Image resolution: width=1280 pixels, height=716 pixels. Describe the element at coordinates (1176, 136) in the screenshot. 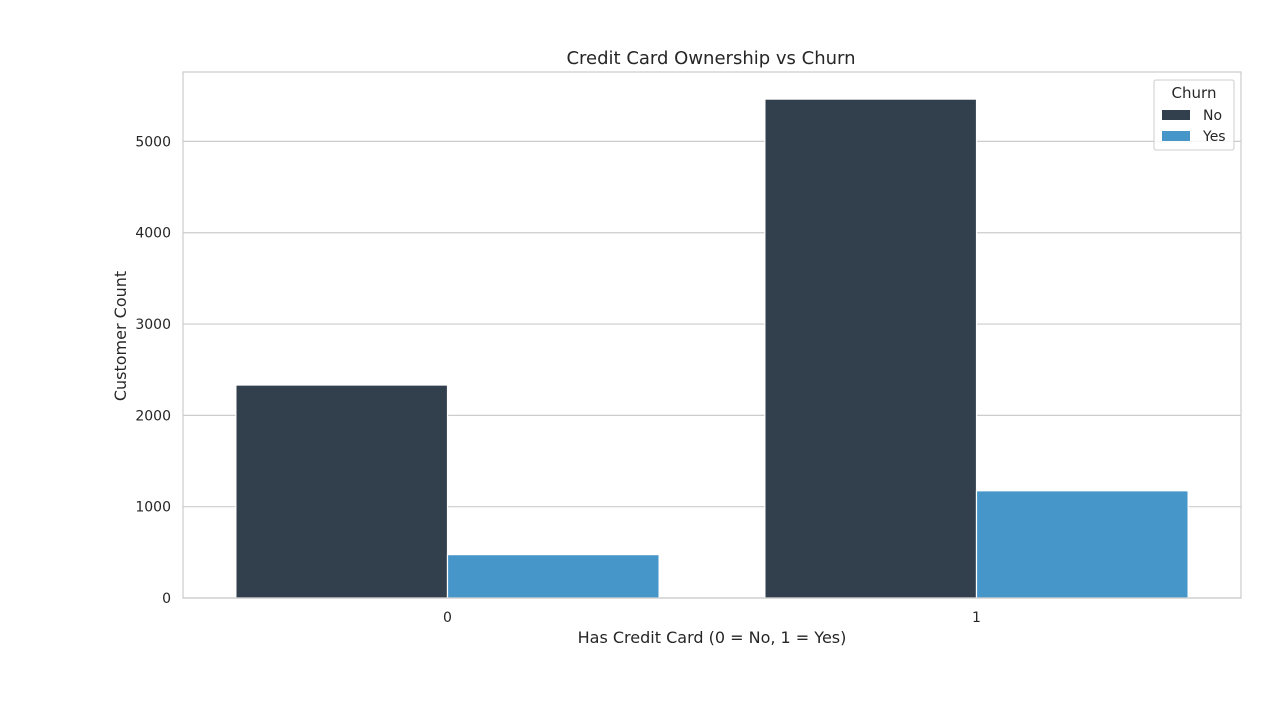

I see `legend-swatch-yes` at that location.